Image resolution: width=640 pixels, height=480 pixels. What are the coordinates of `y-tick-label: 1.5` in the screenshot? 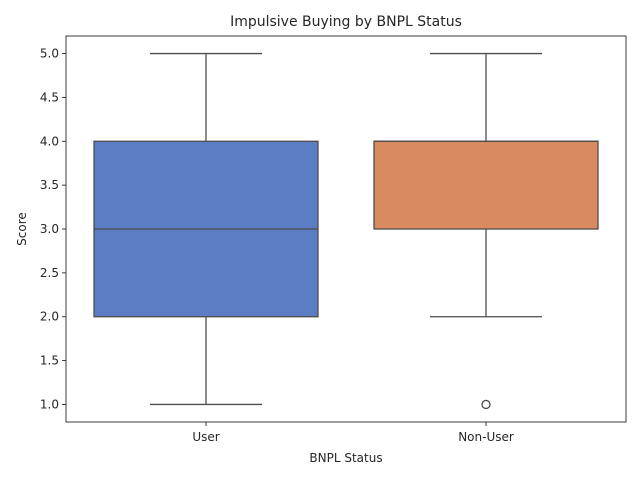 It's located at (49, 361).